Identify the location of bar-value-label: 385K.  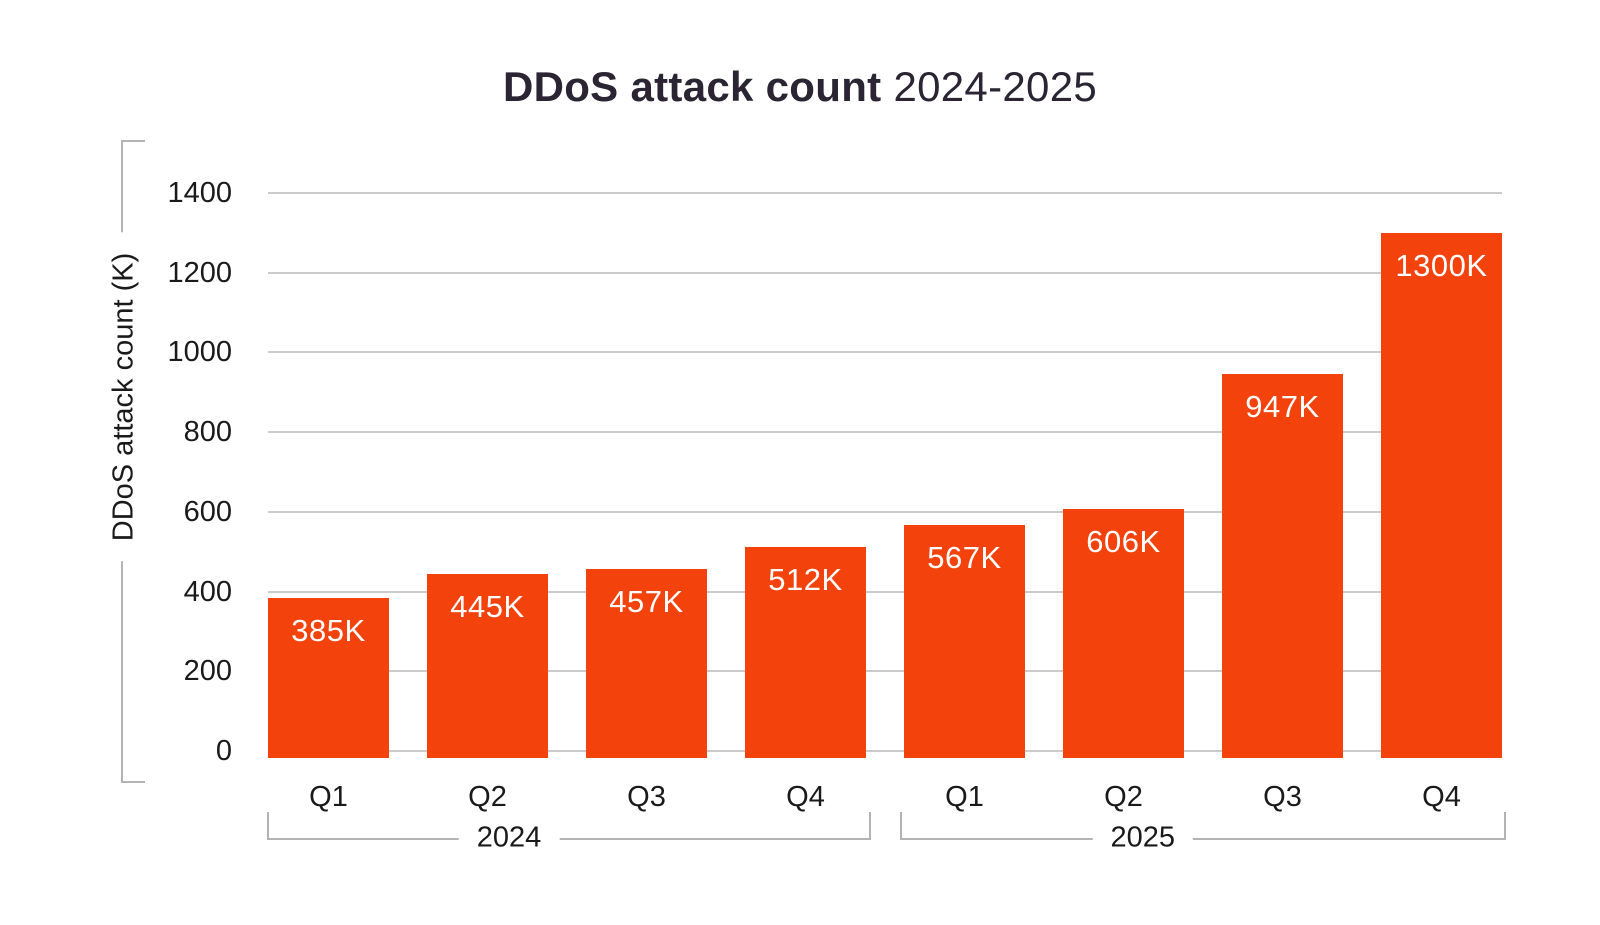
(328, 630).